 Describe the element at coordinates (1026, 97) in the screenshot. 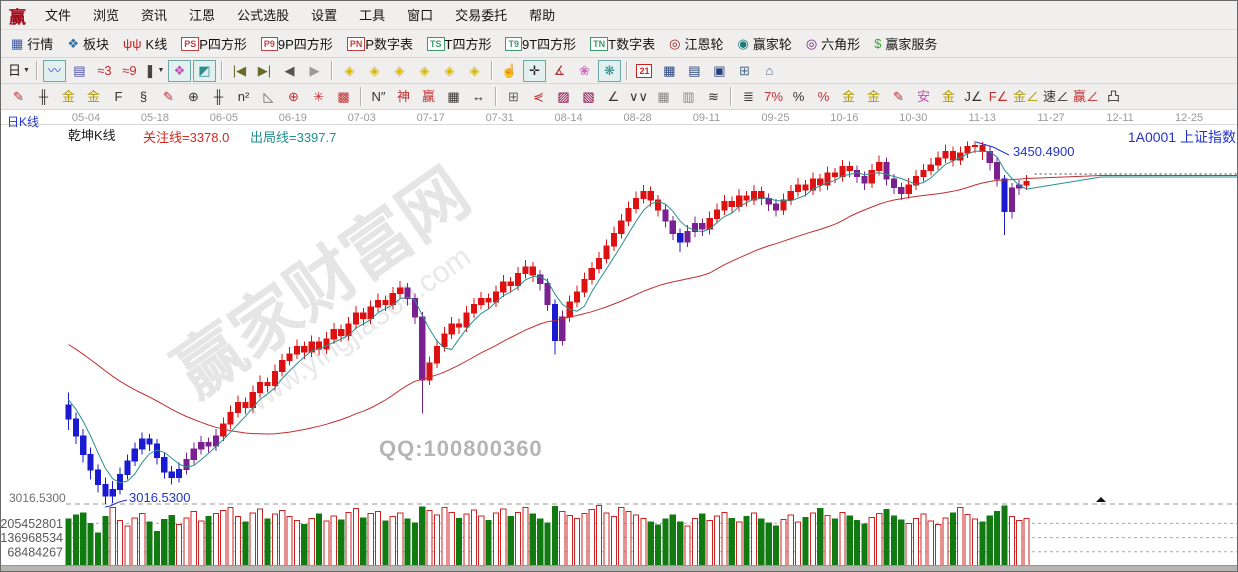

I see `gold-angle-line-icon: 金∠` at that location.